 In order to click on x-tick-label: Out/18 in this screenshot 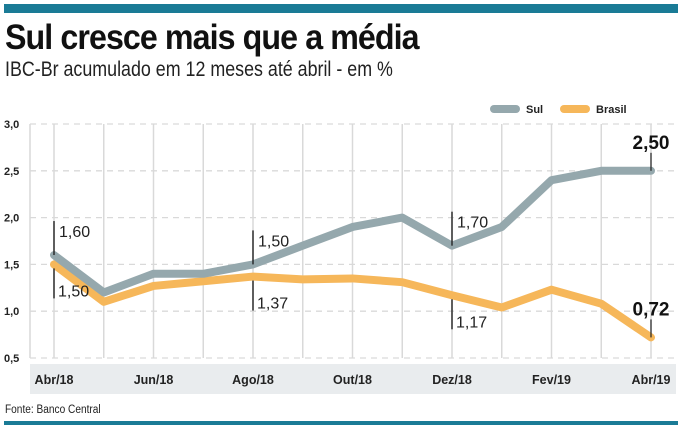, I will do `click(352, 380)`.